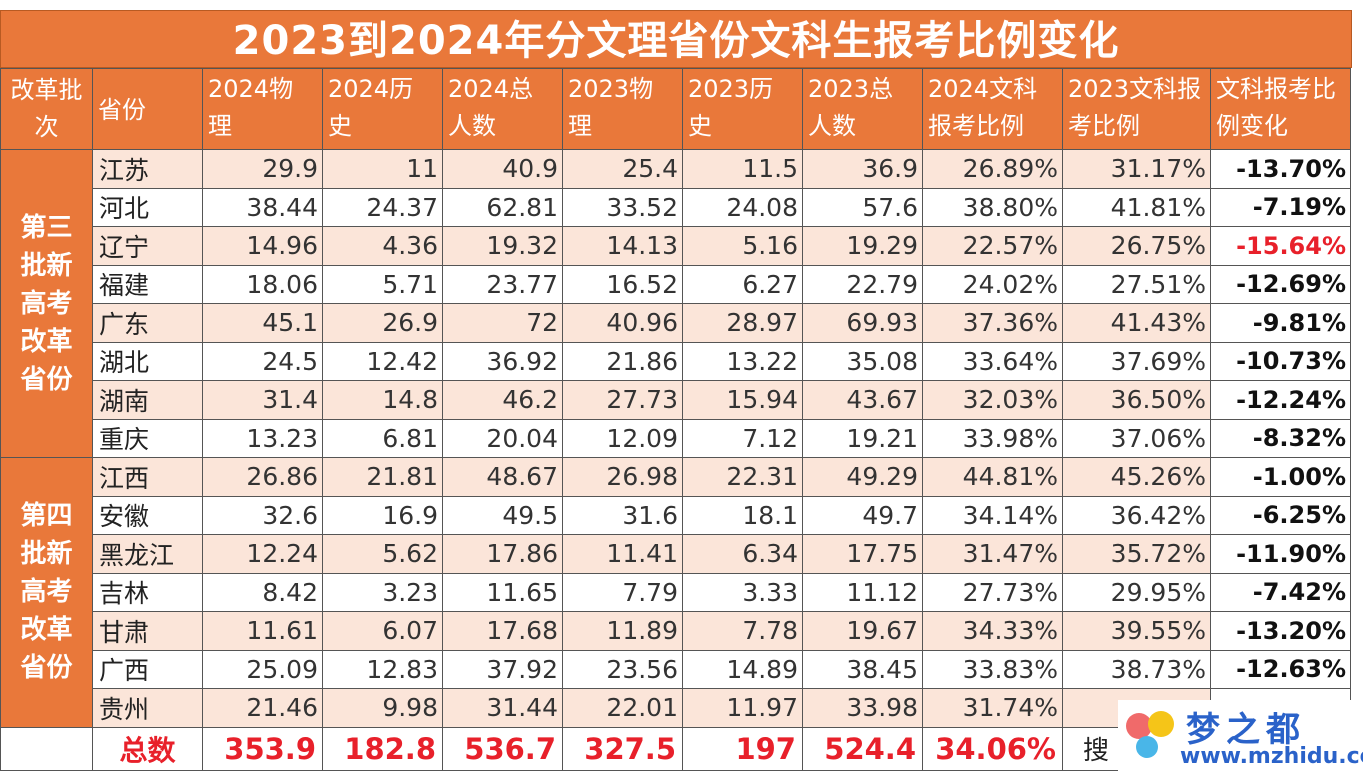  Describe the element at coordinates (1136, 361) in the screenshot. I see `value-cell: 37.69%` at that location.